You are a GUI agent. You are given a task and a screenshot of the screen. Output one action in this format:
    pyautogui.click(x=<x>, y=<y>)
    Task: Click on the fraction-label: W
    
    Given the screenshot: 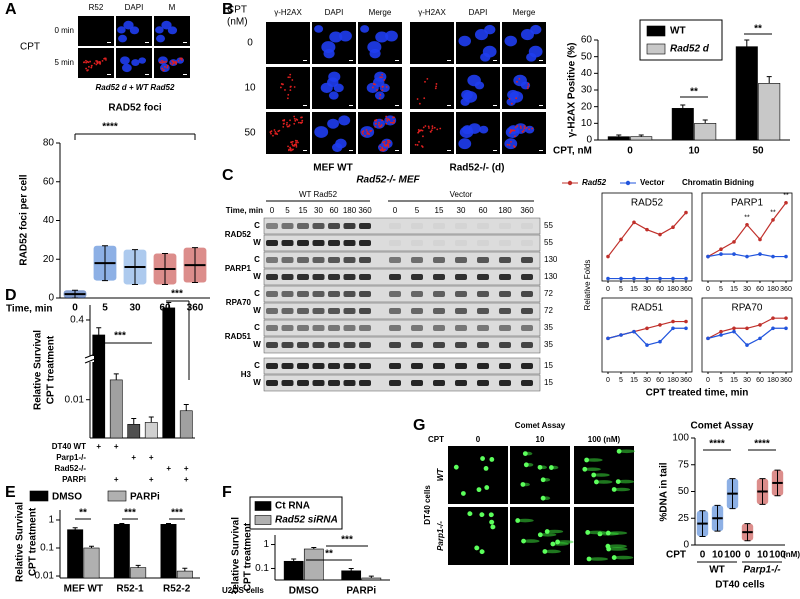 What is the action you would take?
    pyautogui.click(x=257, y=310)
    